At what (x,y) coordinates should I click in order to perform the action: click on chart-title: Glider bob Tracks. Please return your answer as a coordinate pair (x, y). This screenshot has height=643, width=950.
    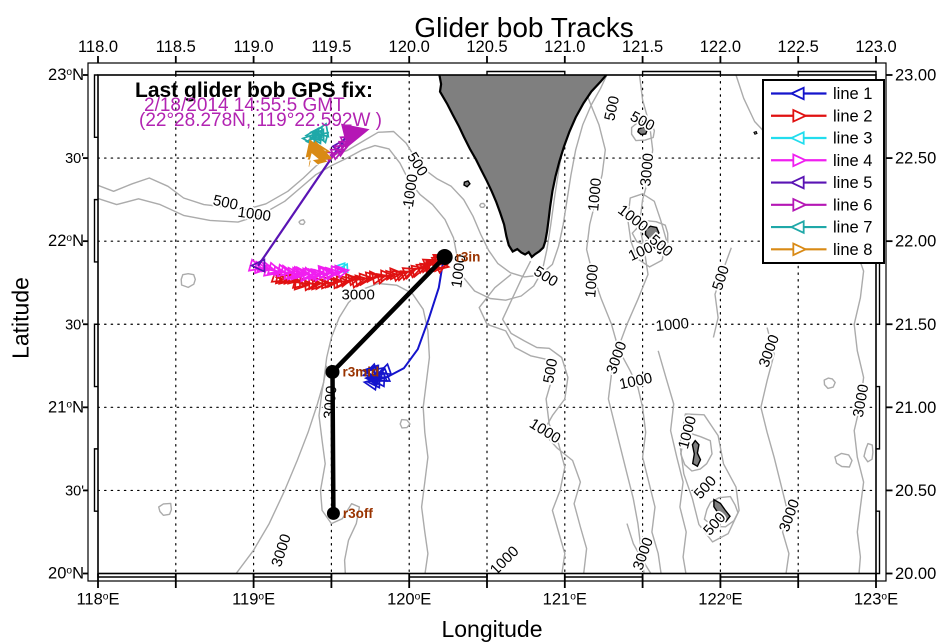
    Looking at the image, I should click on (524, 27).